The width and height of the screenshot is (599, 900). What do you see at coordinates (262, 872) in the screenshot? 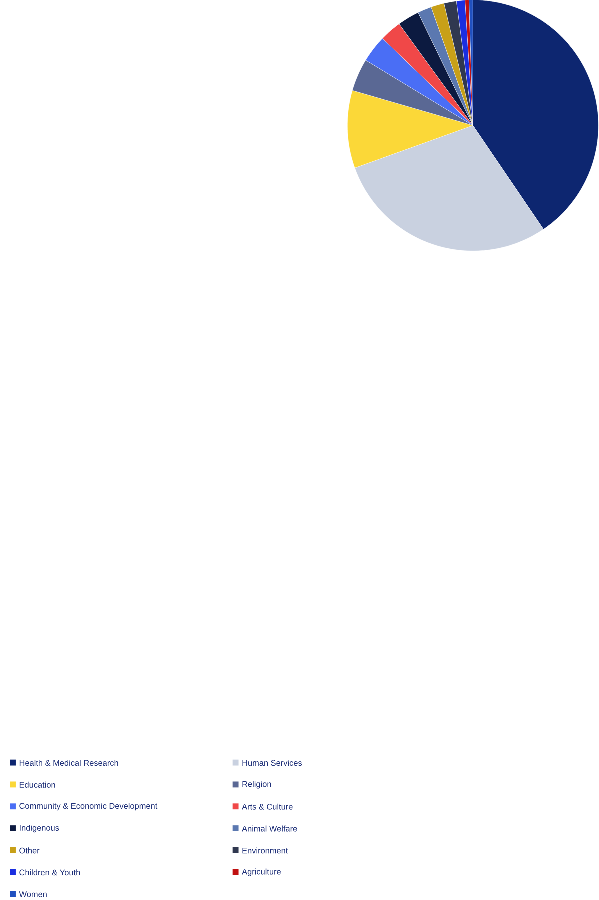
I see `legend-label: Agriculture` at bounding box center [262, 872].